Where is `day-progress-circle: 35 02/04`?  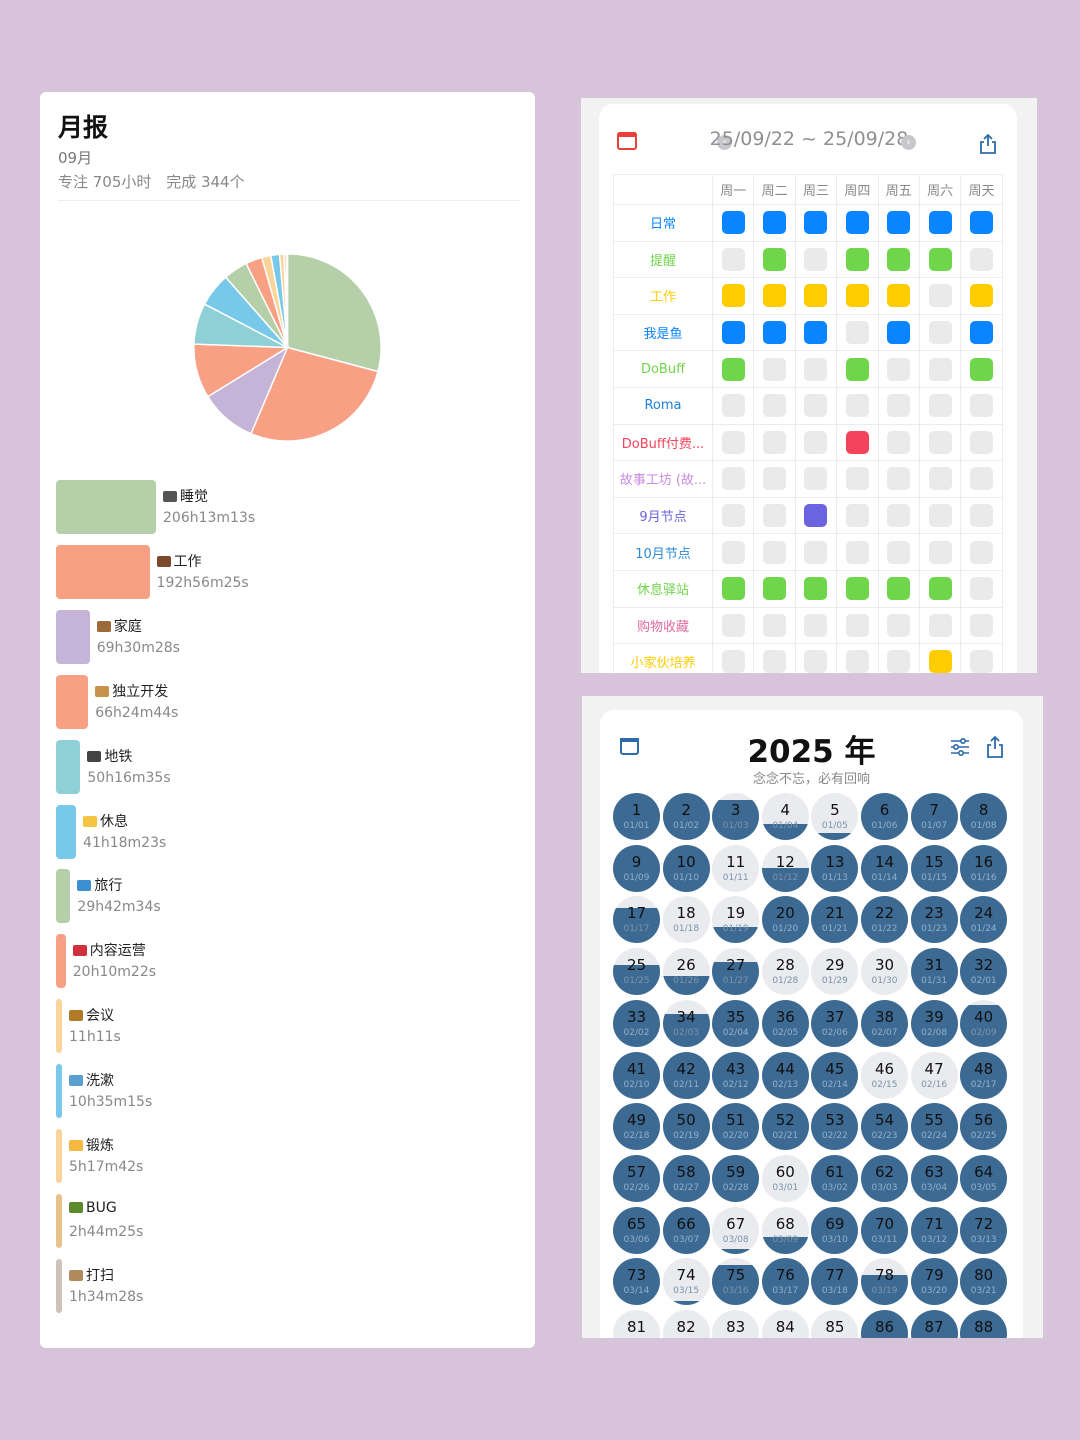 day-progress-circle: 35 02/04 is located at coordinates (736, 1023).